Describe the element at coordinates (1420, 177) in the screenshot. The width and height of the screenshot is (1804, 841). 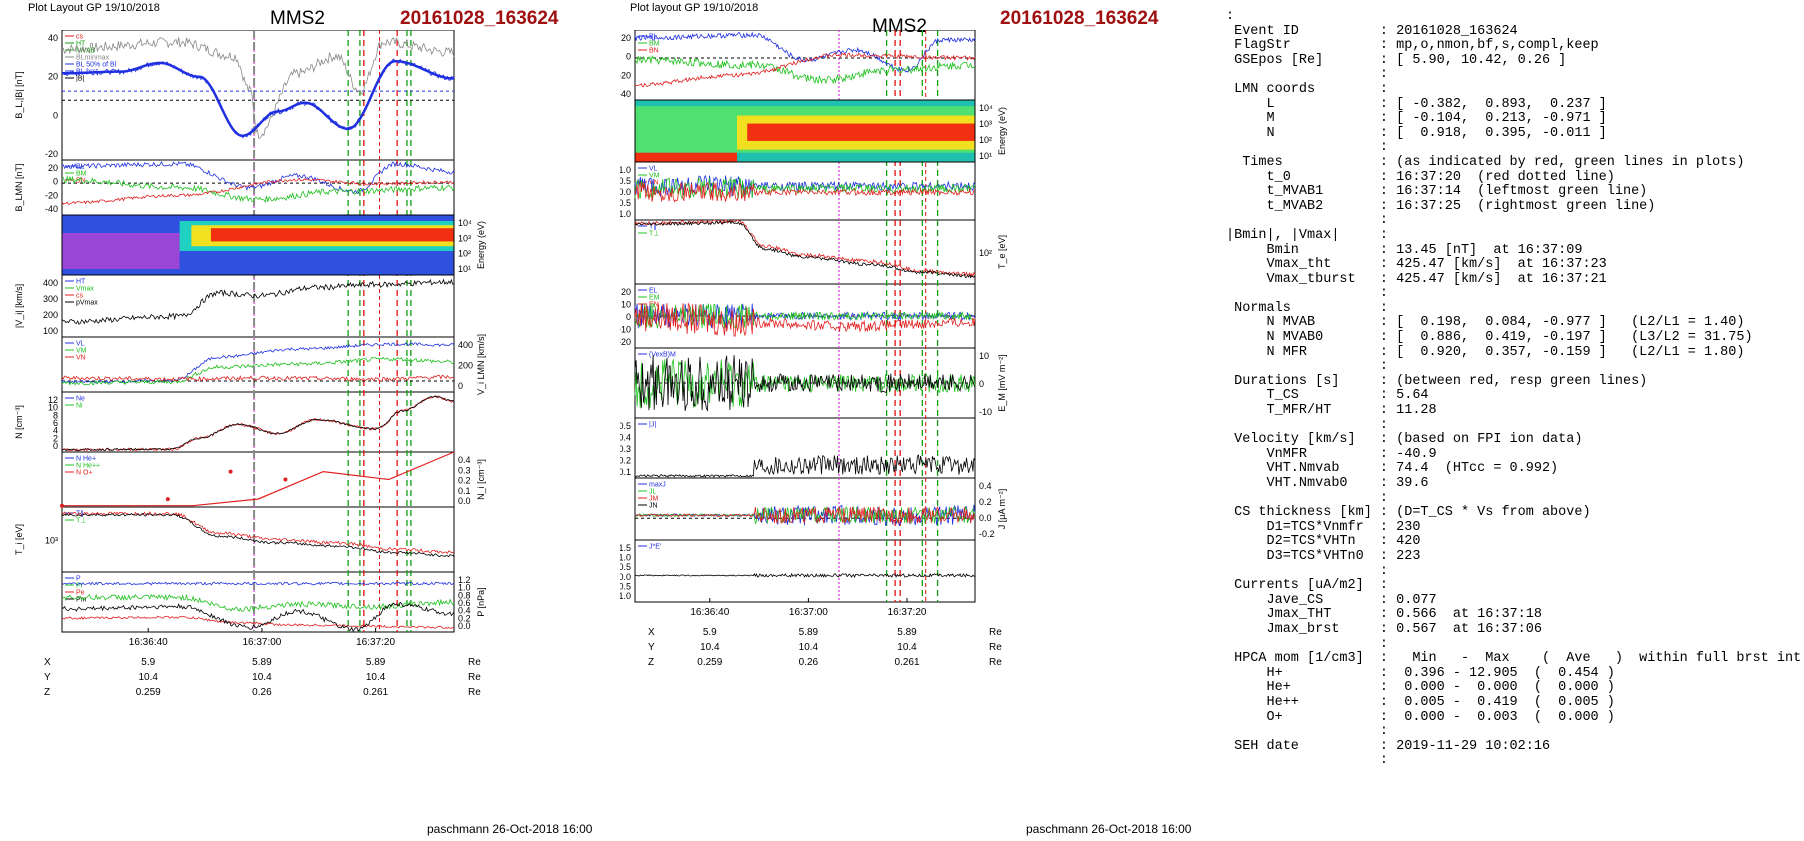
I see `summary-line: t_0 : 16:37:20 (red dotted line)` at that location.